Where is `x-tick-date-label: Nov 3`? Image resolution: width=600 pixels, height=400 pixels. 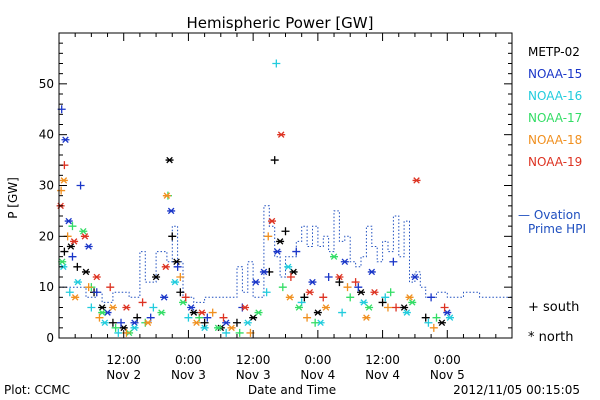 x-tick-date-label: Nov 3 is located at coordinates (188, 375).